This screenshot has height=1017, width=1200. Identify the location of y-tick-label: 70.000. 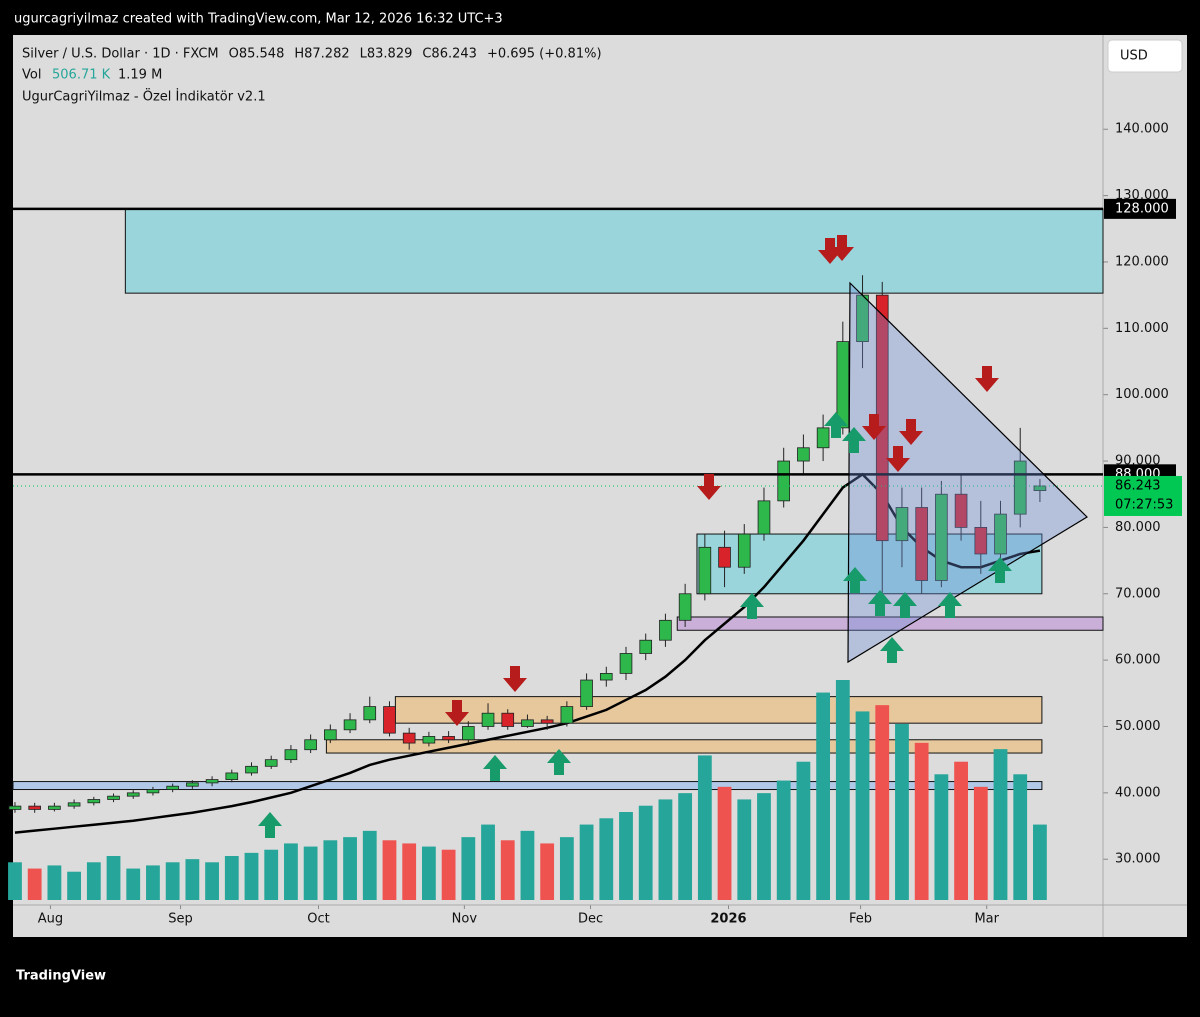
(1138, 593).